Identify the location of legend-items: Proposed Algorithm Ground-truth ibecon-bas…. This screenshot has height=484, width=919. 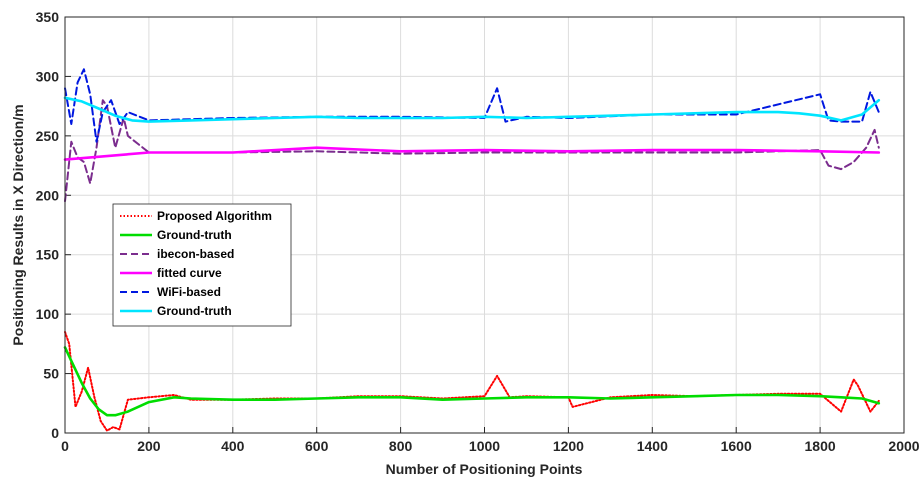
(196, 263).